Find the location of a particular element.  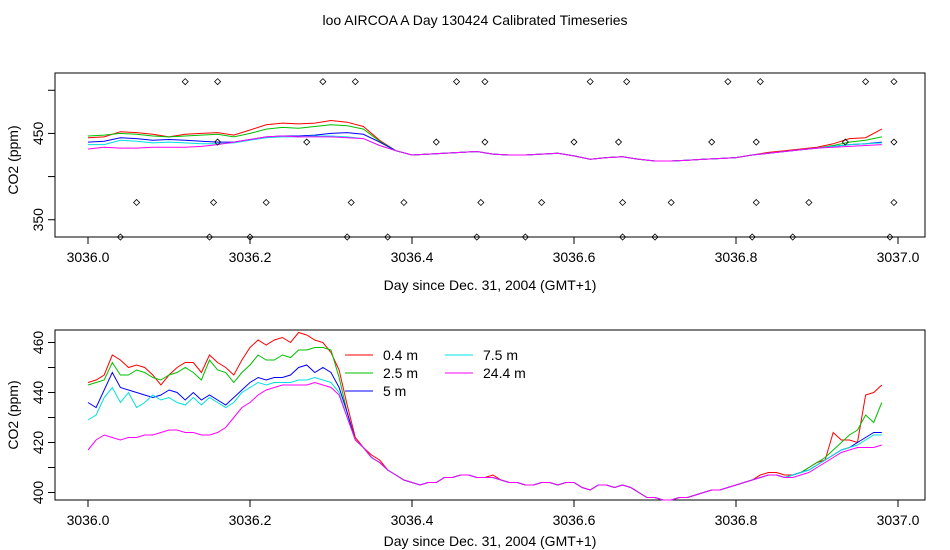

bottom-x-tick-label: 3036.4 is located at coordinates (412, 520).